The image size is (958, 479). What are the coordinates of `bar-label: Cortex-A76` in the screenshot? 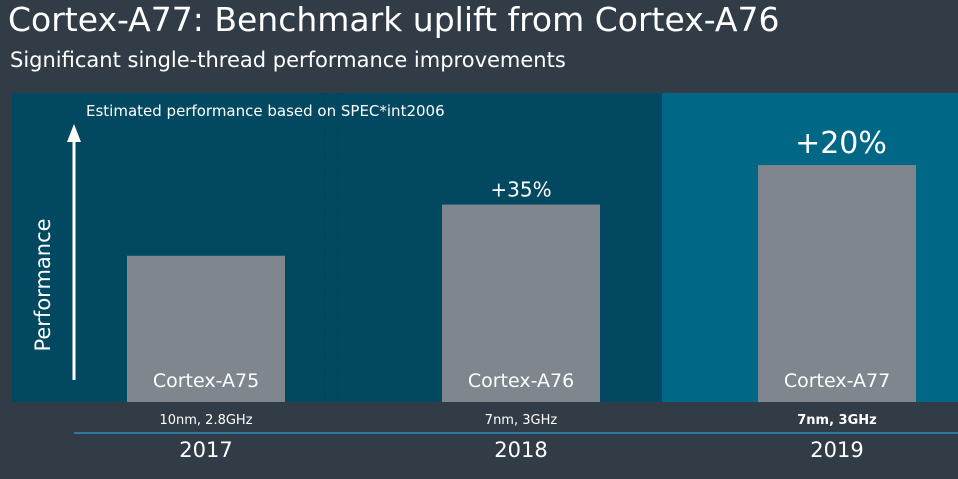 It's located at (521, 381).